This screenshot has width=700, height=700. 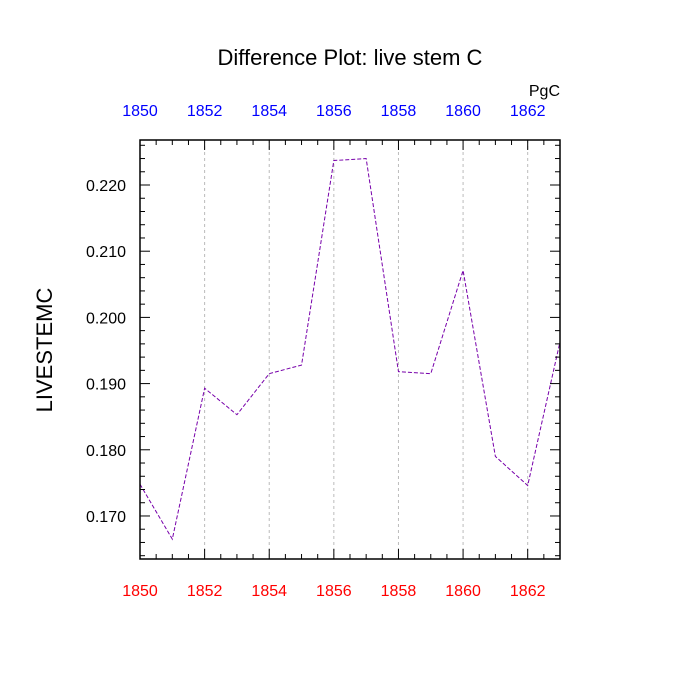 What do you see at coordinates (544, 91) in the screenshot?
I see `units-label: PgC` at bounding box center [544, 91].